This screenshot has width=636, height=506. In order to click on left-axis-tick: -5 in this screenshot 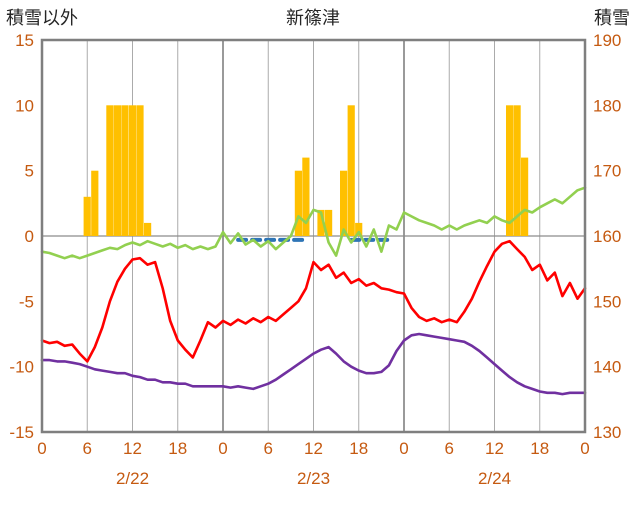, I will do `click(26, 301)`.